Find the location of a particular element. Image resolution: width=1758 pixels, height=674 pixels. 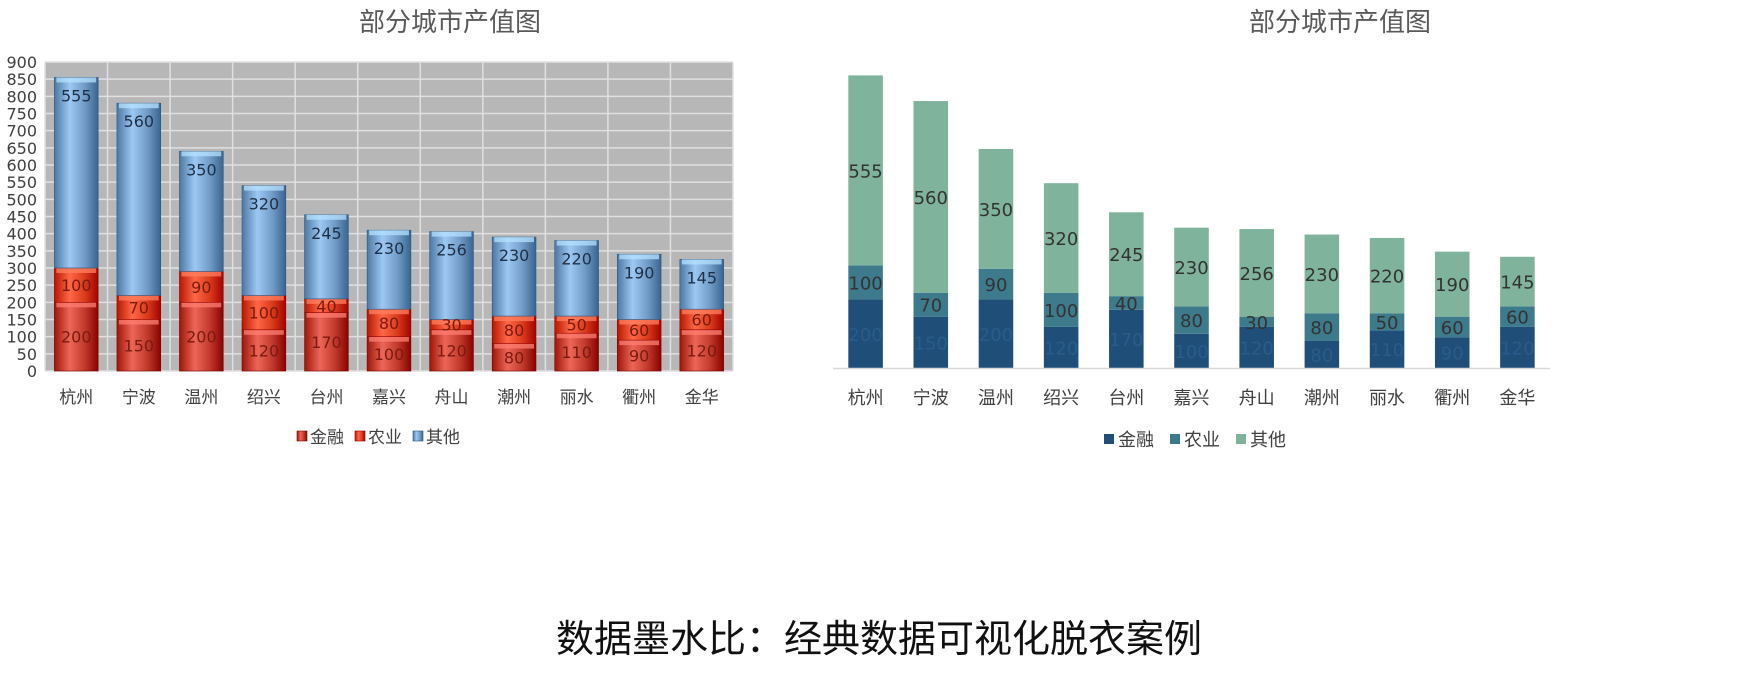

right-chart-title: 部分城市产值图 is located at coordinates (1339, 23).